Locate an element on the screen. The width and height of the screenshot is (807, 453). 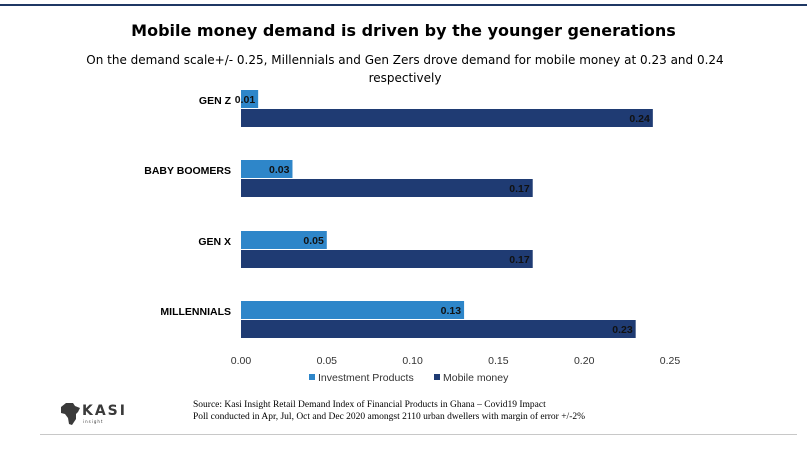
top-rule is located at coordinates (403, 5).